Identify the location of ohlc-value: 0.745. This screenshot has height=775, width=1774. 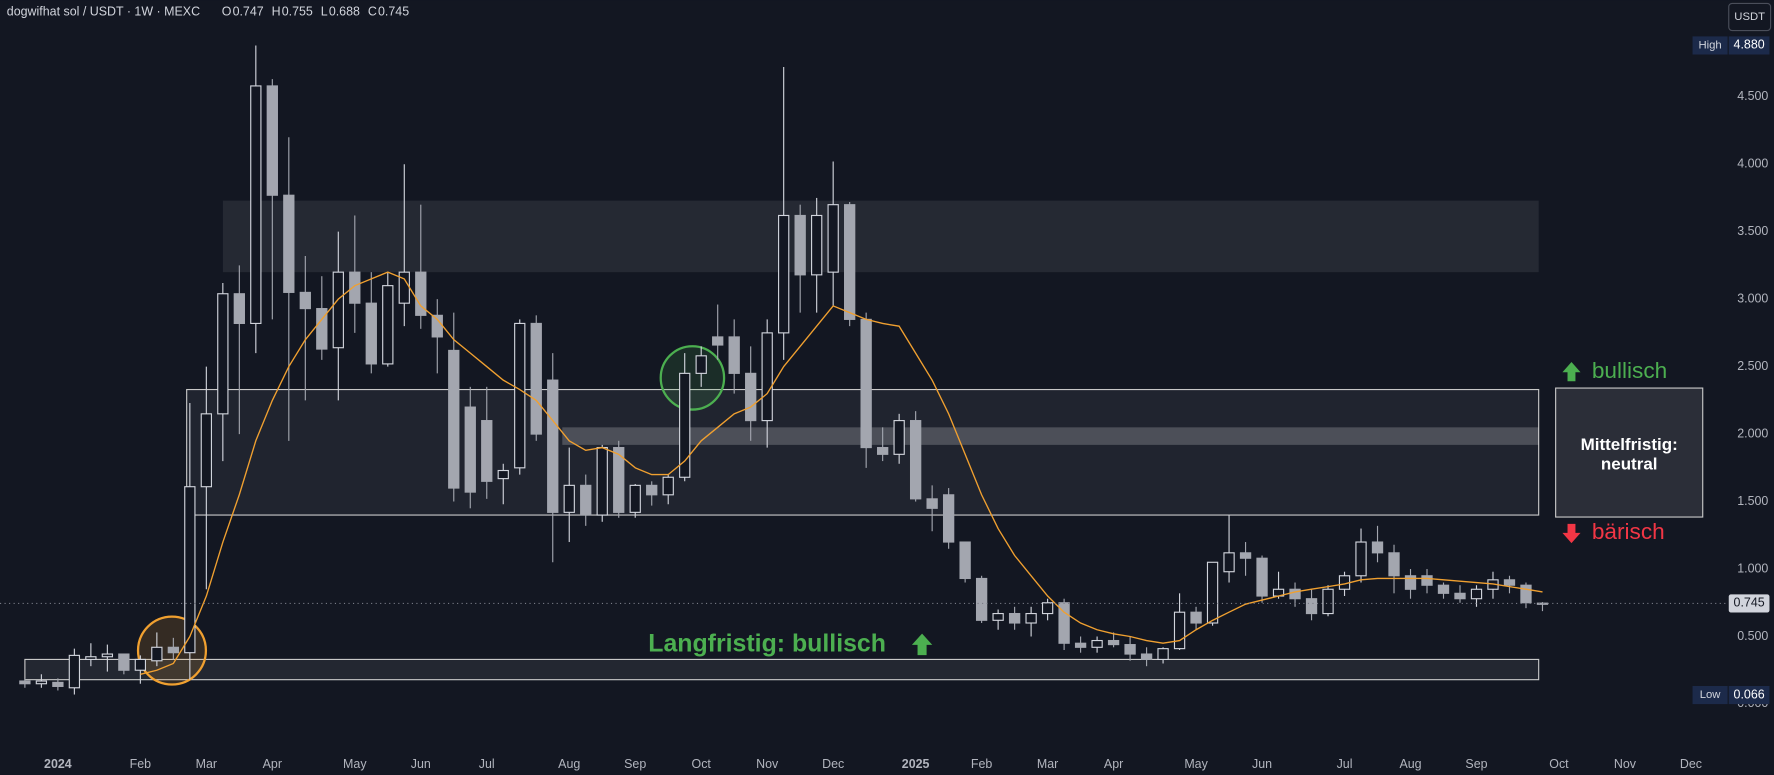
(393, 12).